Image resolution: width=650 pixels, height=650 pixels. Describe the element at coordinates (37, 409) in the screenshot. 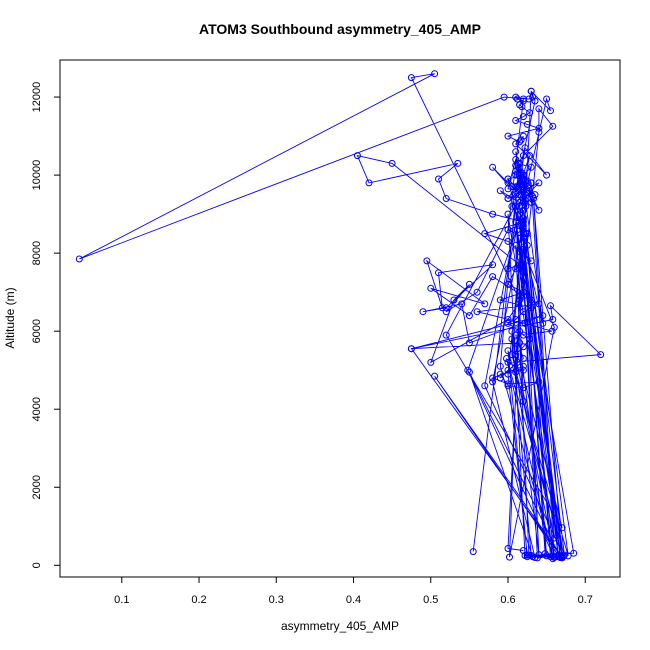

I see `y-tick-label: 4000` at that location.